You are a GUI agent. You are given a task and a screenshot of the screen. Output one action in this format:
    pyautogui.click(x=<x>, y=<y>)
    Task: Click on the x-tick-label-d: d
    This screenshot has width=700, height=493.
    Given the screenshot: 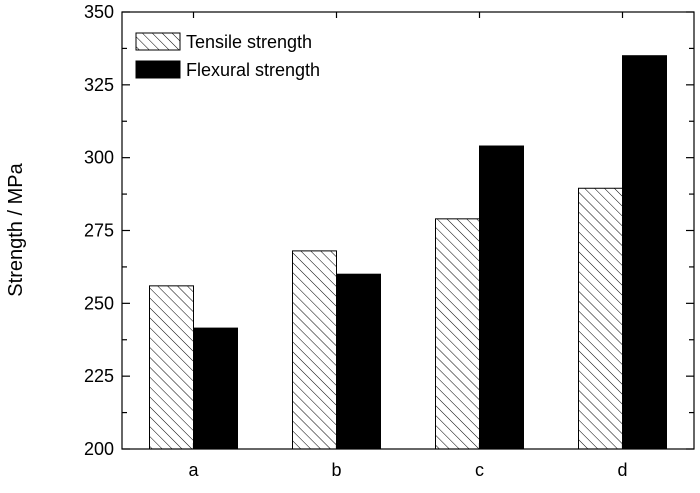 What is the action you would take?
    pyautogui.click(x=622, y=470)
    